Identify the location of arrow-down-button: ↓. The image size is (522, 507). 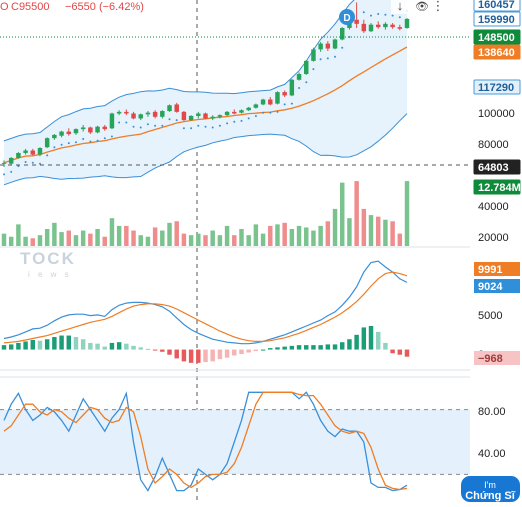
(400, 7).